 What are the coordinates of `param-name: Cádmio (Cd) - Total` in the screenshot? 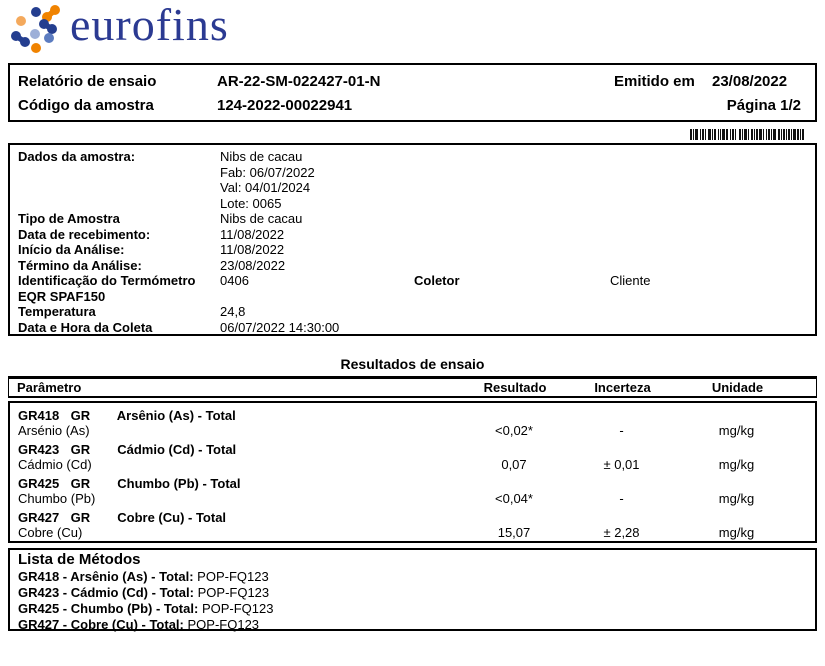 It's located at (177, 449).